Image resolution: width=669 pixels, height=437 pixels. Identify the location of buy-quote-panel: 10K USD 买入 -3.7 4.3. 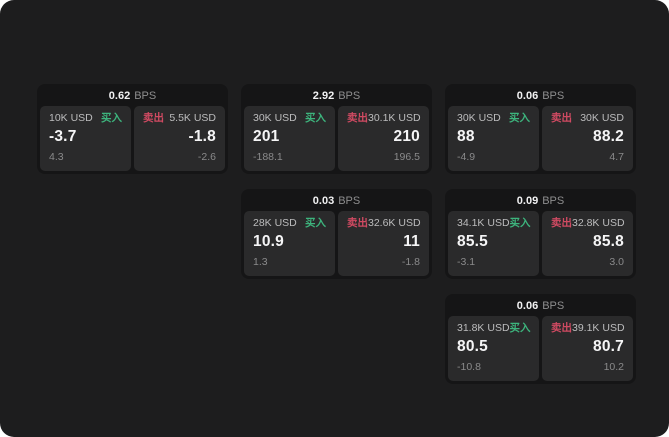
(85, 138).